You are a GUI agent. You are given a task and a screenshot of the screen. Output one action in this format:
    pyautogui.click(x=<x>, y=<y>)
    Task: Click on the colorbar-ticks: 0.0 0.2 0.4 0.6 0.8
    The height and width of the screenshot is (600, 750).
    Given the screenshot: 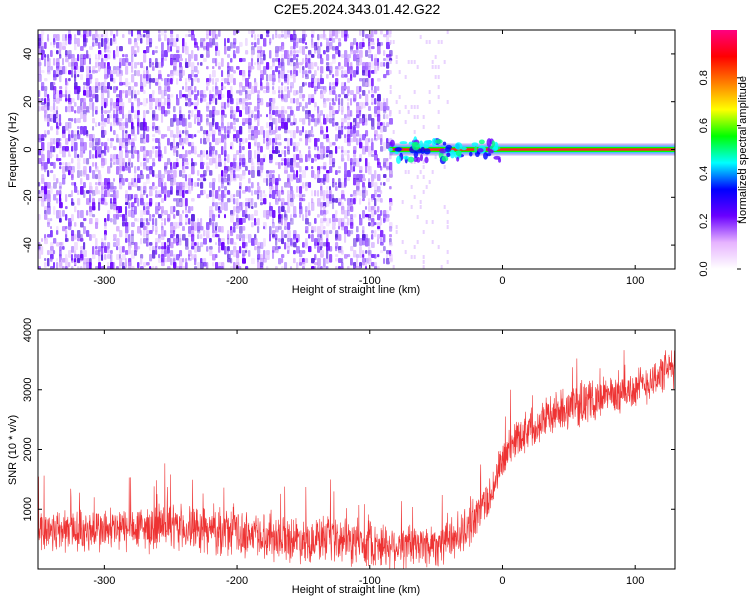 What is the action you would take?
    pyautogui.click(x=719, y=173)
    